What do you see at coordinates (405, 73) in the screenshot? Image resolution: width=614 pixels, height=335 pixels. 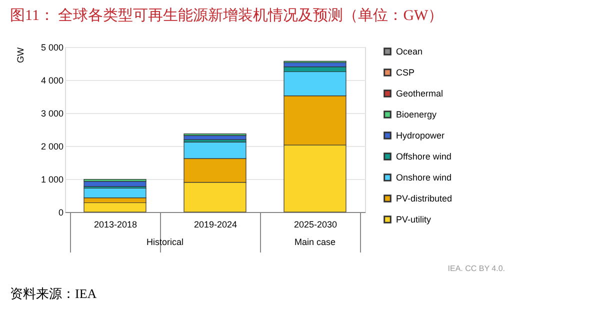 I see `legend-label: CSP` at bounding box center [405, 73].